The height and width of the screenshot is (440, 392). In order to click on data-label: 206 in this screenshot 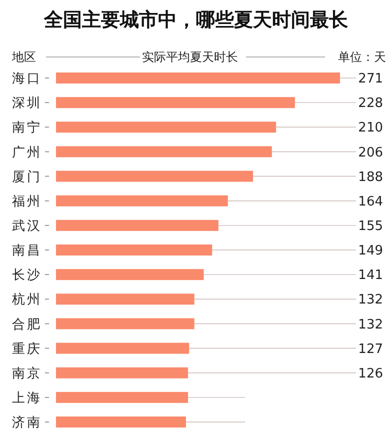, I will do `click(370, 152)`.